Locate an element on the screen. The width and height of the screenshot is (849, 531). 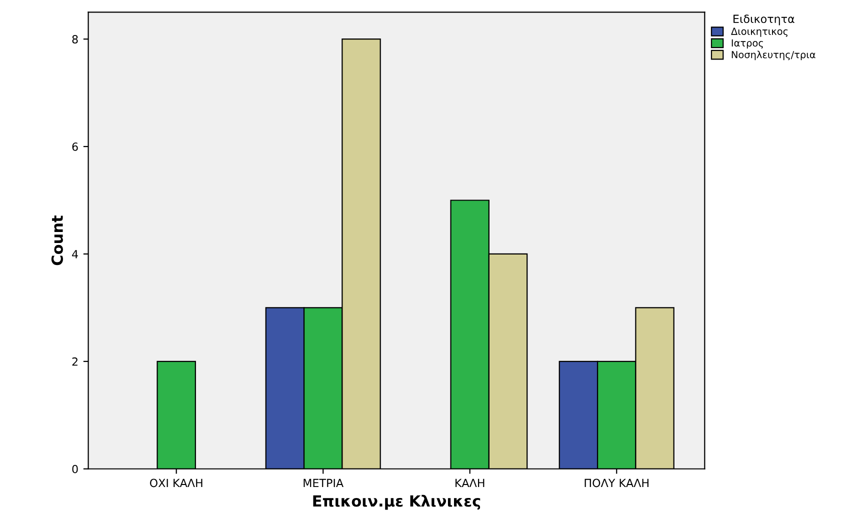
y-tick-label: 4 is located at coordinates (75, 254).